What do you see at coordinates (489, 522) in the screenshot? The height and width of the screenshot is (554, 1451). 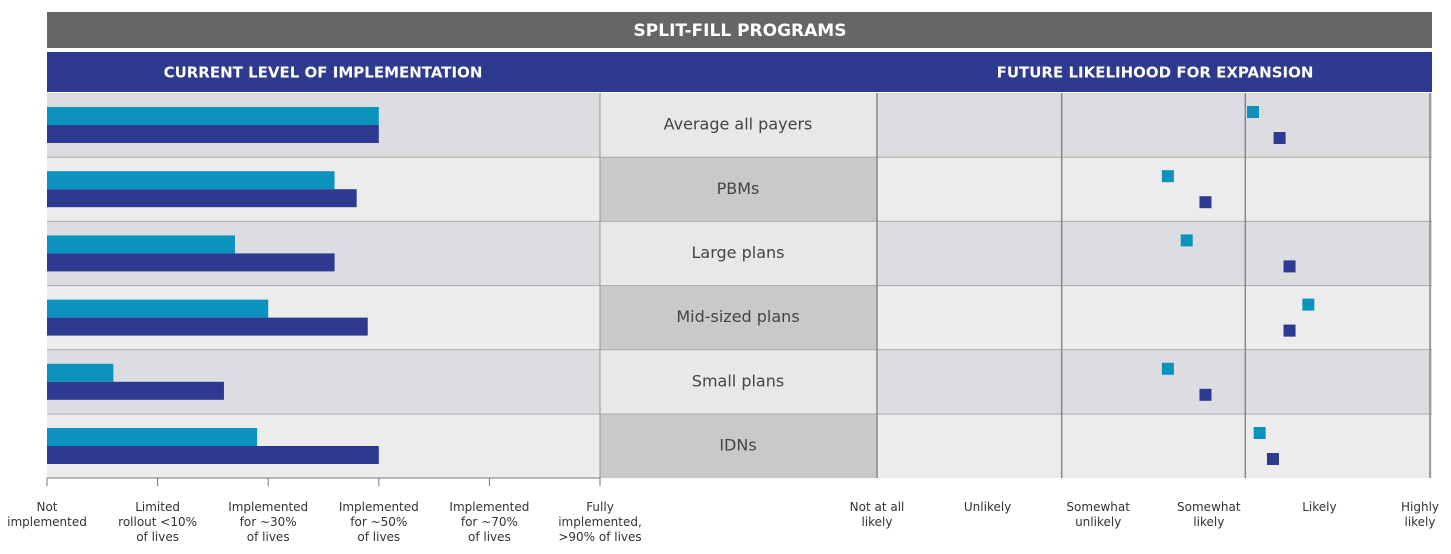 I see `x-tick-label: Implemented for ~70% of lives` at bounding box center [489, 522].